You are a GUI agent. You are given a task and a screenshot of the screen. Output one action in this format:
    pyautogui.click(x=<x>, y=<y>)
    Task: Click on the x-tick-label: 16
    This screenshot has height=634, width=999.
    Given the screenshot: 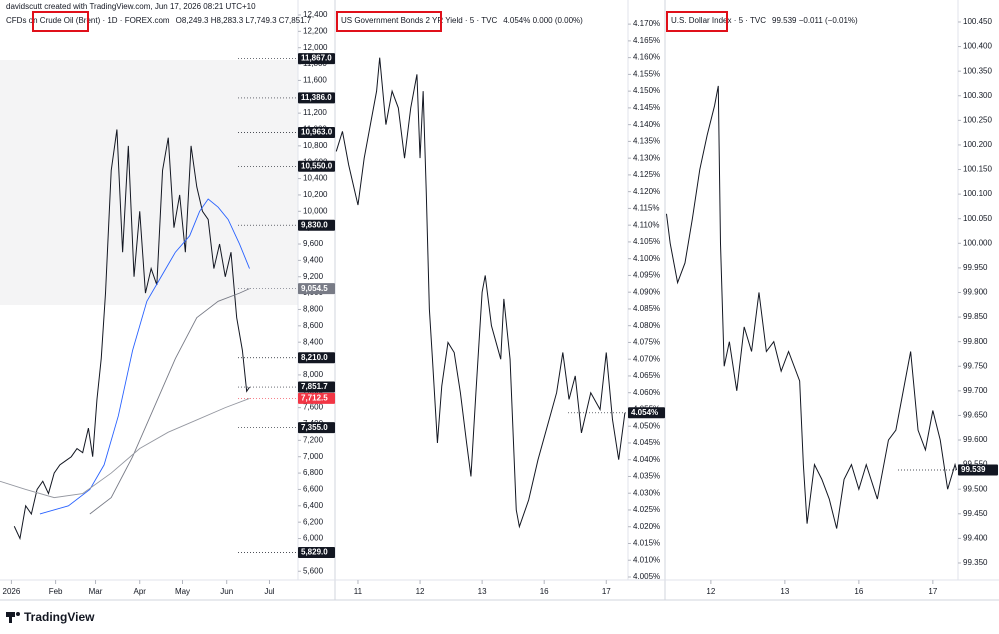 What is the action you would take?
    pyautogui.click(x=544, y=591)
    